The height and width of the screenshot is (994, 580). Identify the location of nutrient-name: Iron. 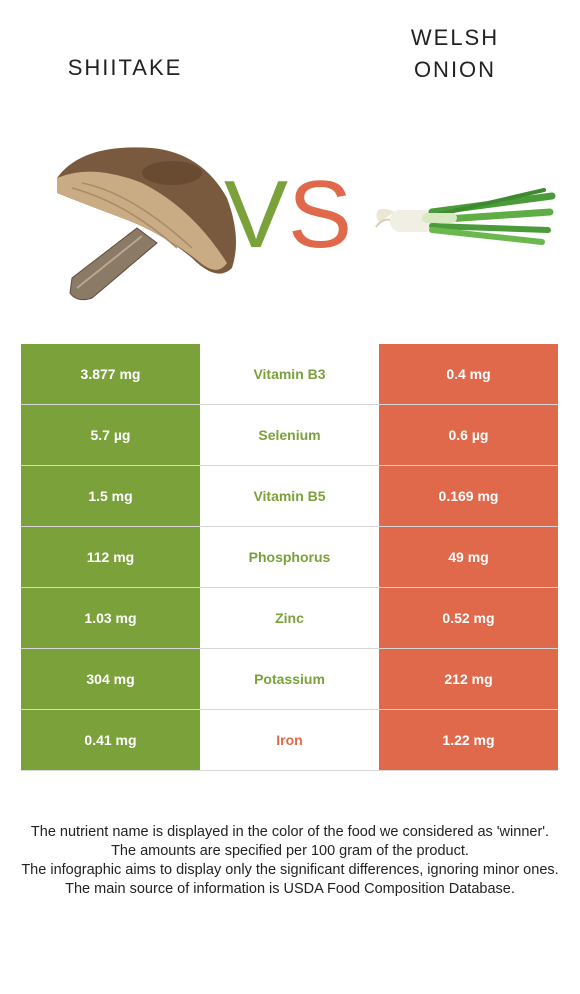
(289, 740).